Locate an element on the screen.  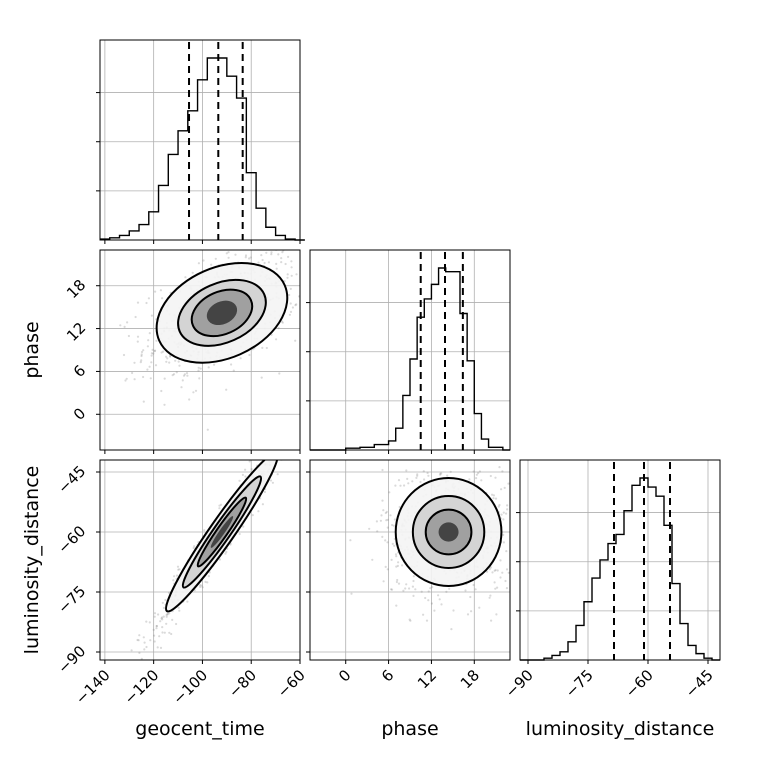
x-tick-label: −120 is located at coordinates (142, 687).